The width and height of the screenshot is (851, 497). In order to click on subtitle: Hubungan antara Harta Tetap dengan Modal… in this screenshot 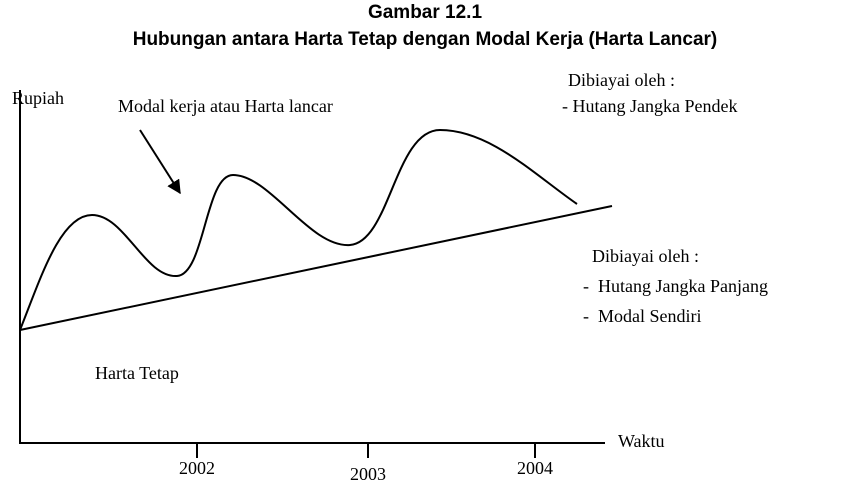, I will do `click(425, 39)`.